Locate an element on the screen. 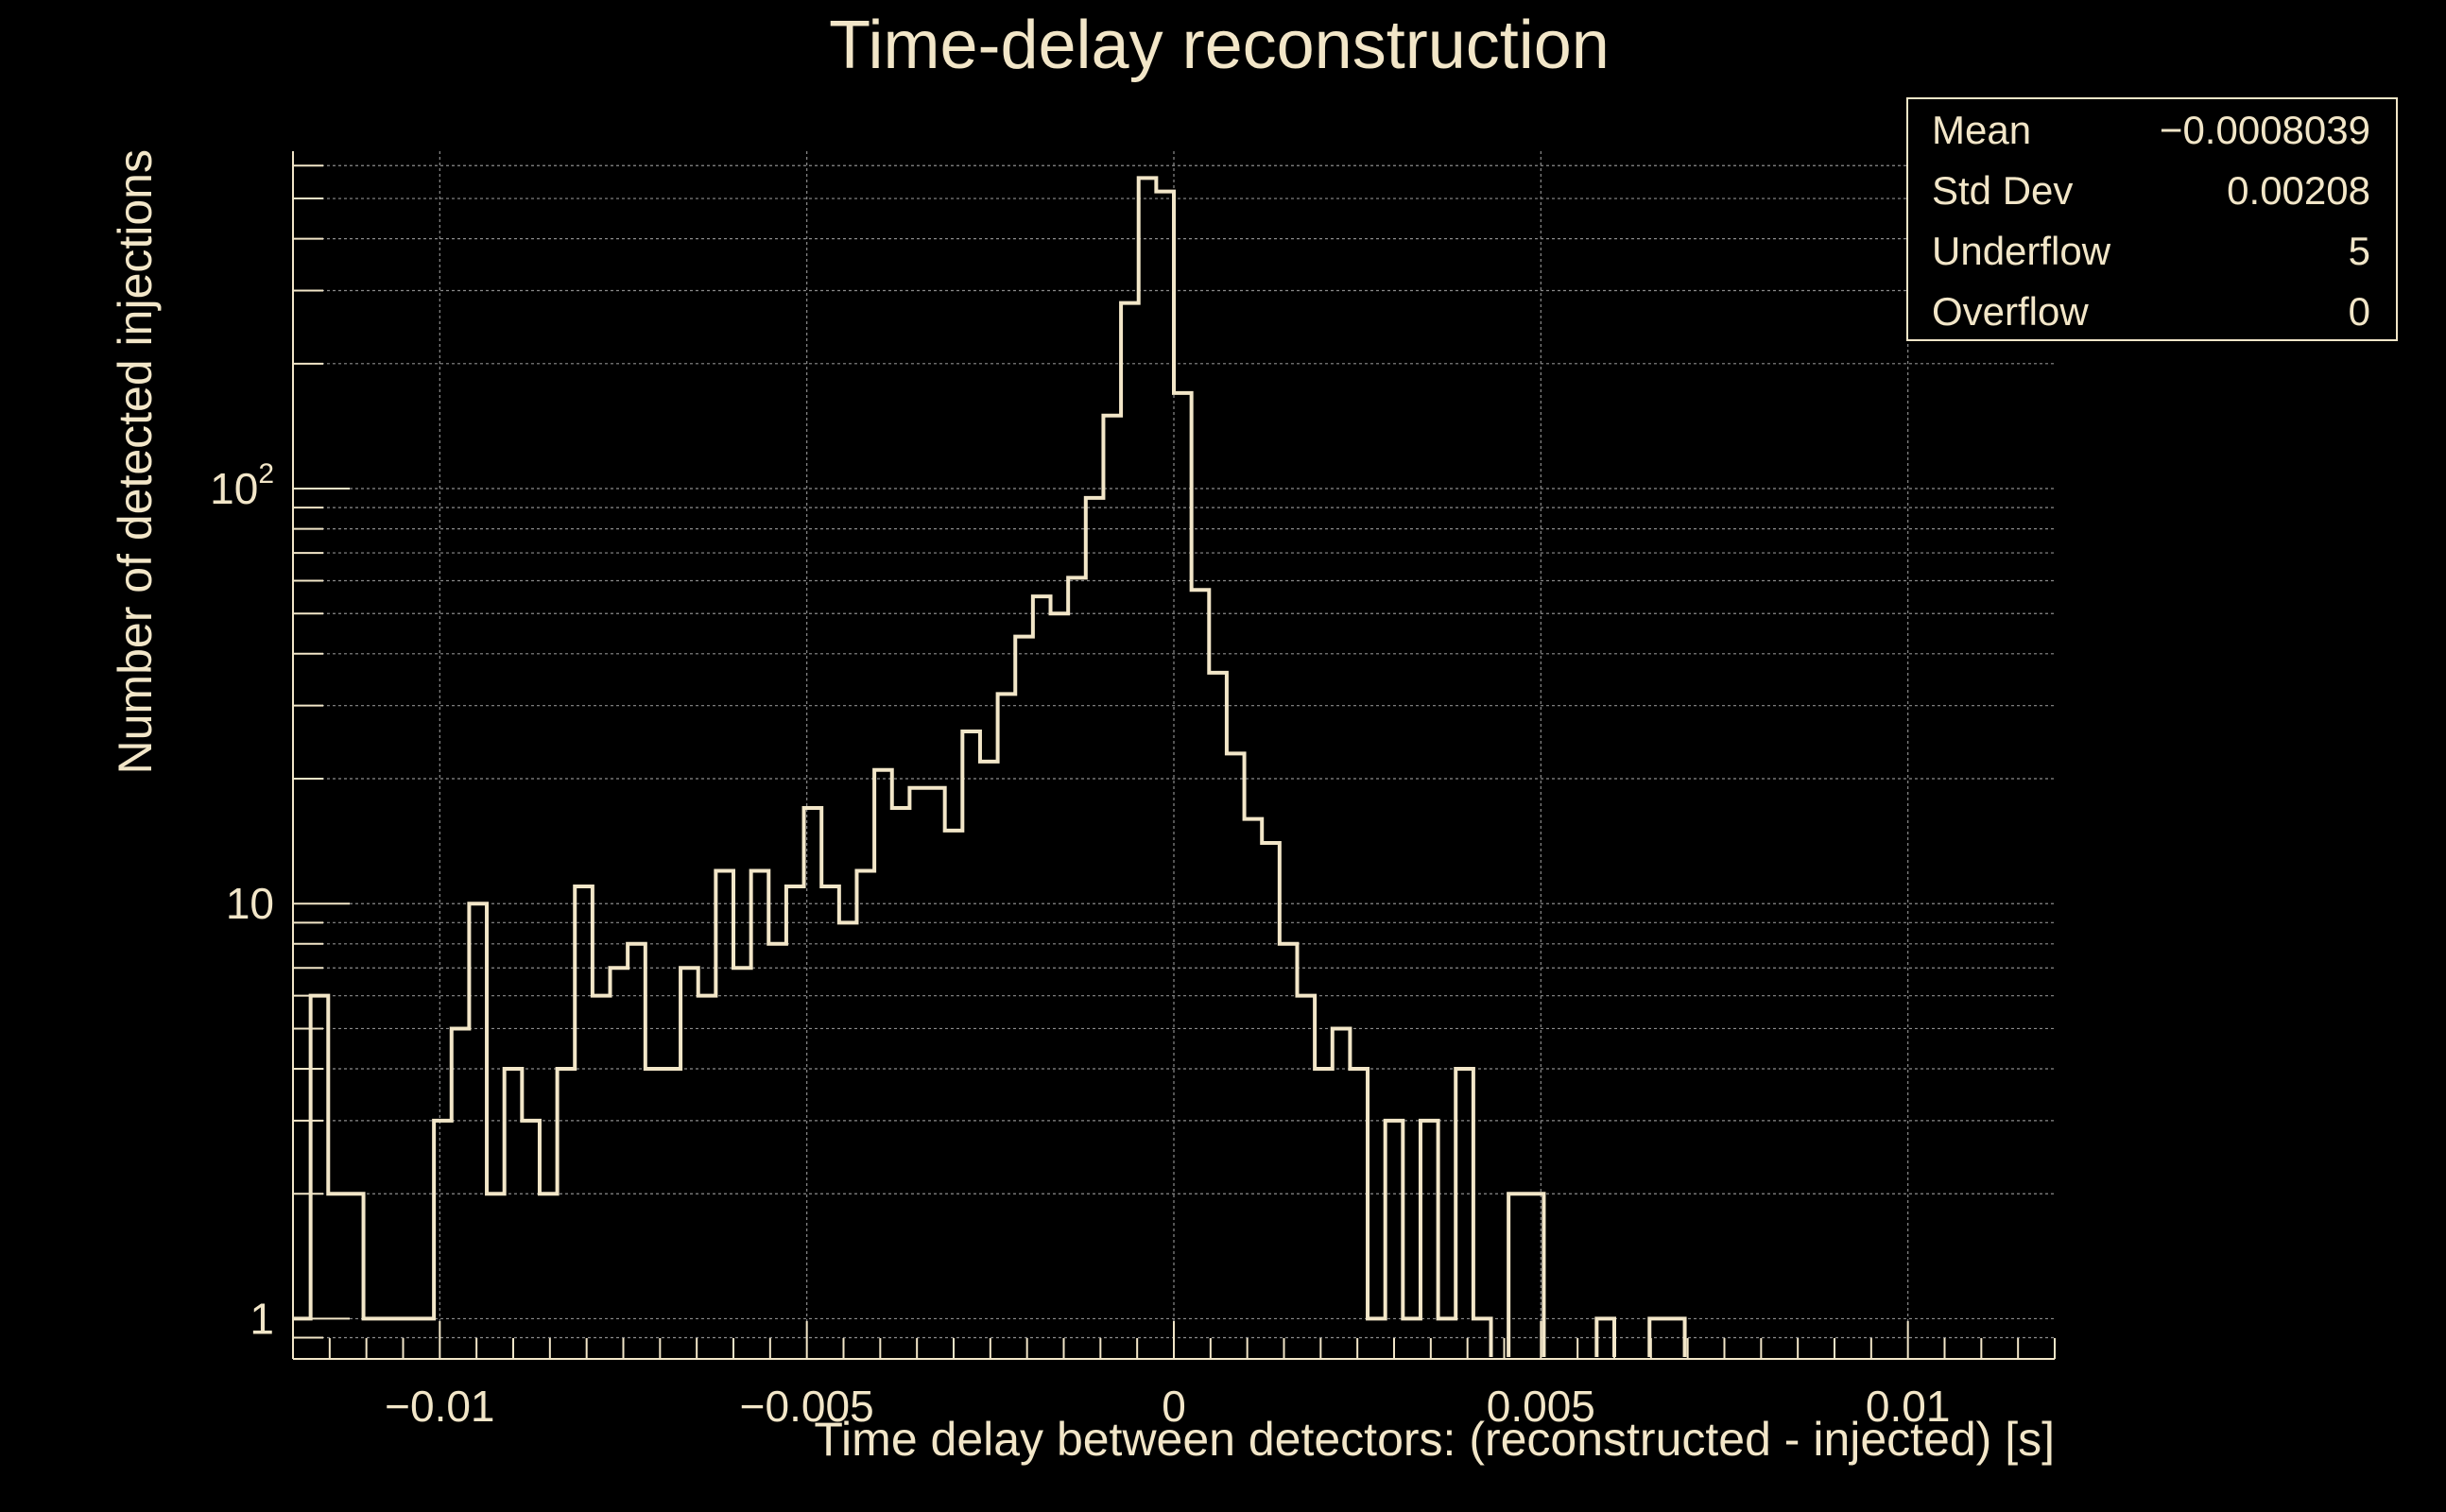  x-tick-label: 0.005 is located at coordinates (1541, 1406).